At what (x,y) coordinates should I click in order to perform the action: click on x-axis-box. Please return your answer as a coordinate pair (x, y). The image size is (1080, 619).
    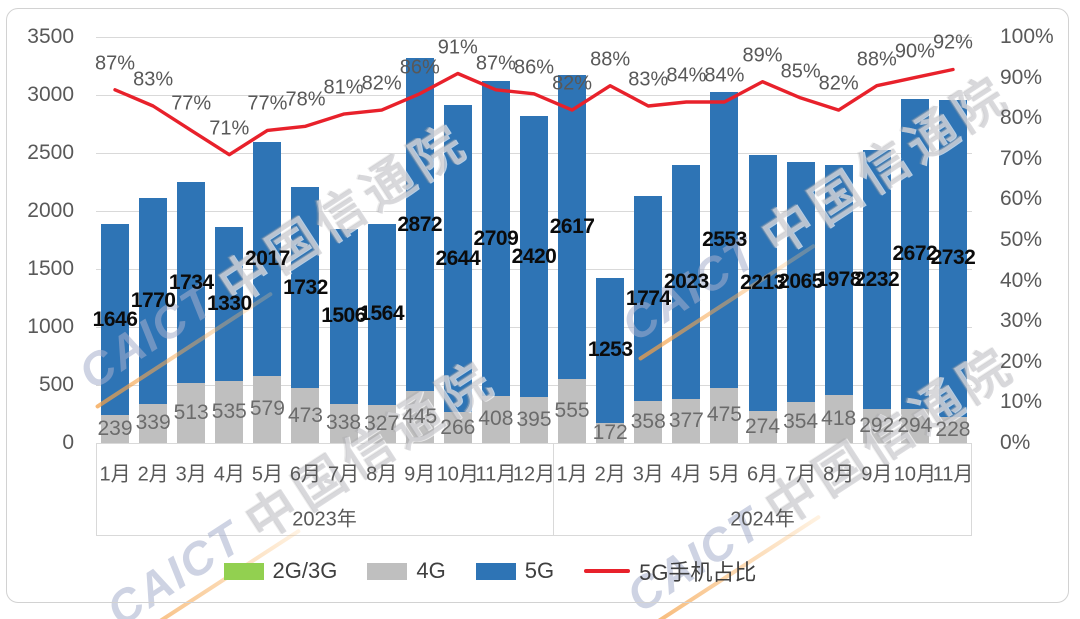
    Looking at the image, I should click on (534, 489).